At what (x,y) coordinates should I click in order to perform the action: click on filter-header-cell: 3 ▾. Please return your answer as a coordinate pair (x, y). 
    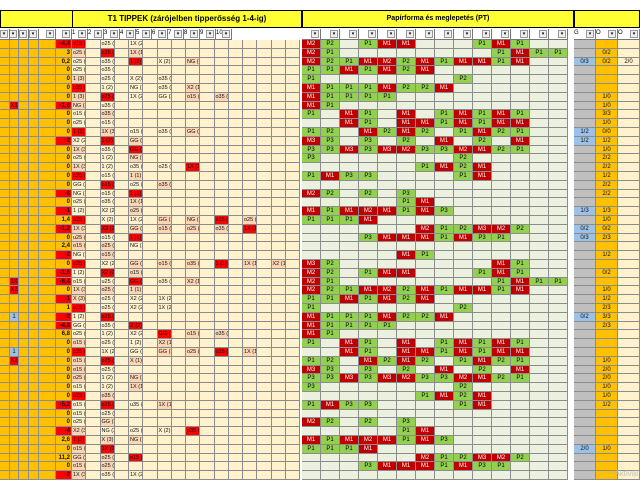
    Looking at the image, I should click on (112, 34).